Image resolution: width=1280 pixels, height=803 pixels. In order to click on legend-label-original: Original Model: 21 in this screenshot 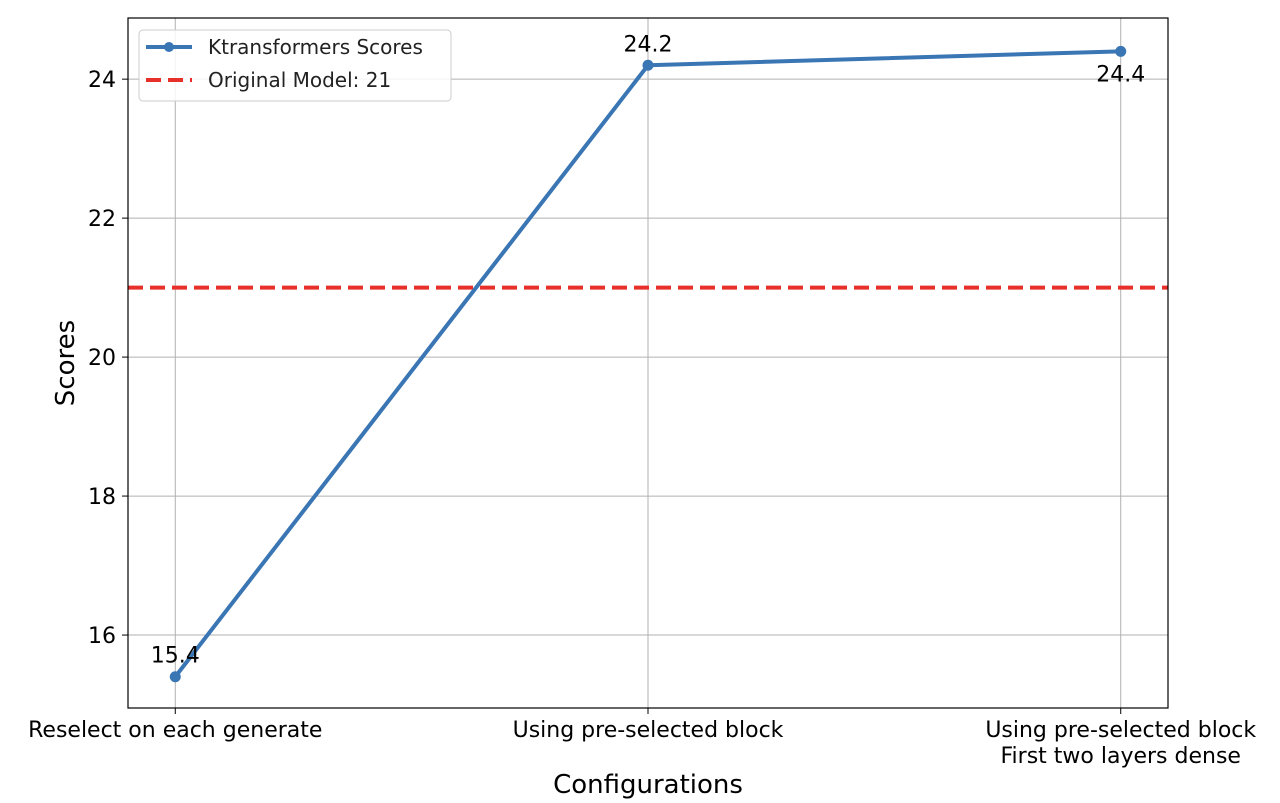, I will do `click(299, 80)`.